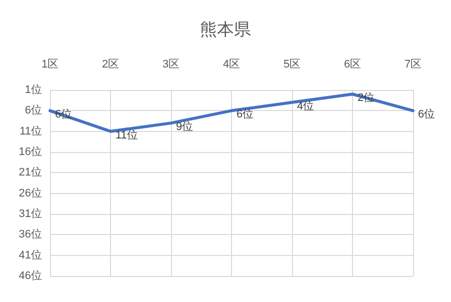  I want to click on y-tick-label: 21位, so click(30, 172).